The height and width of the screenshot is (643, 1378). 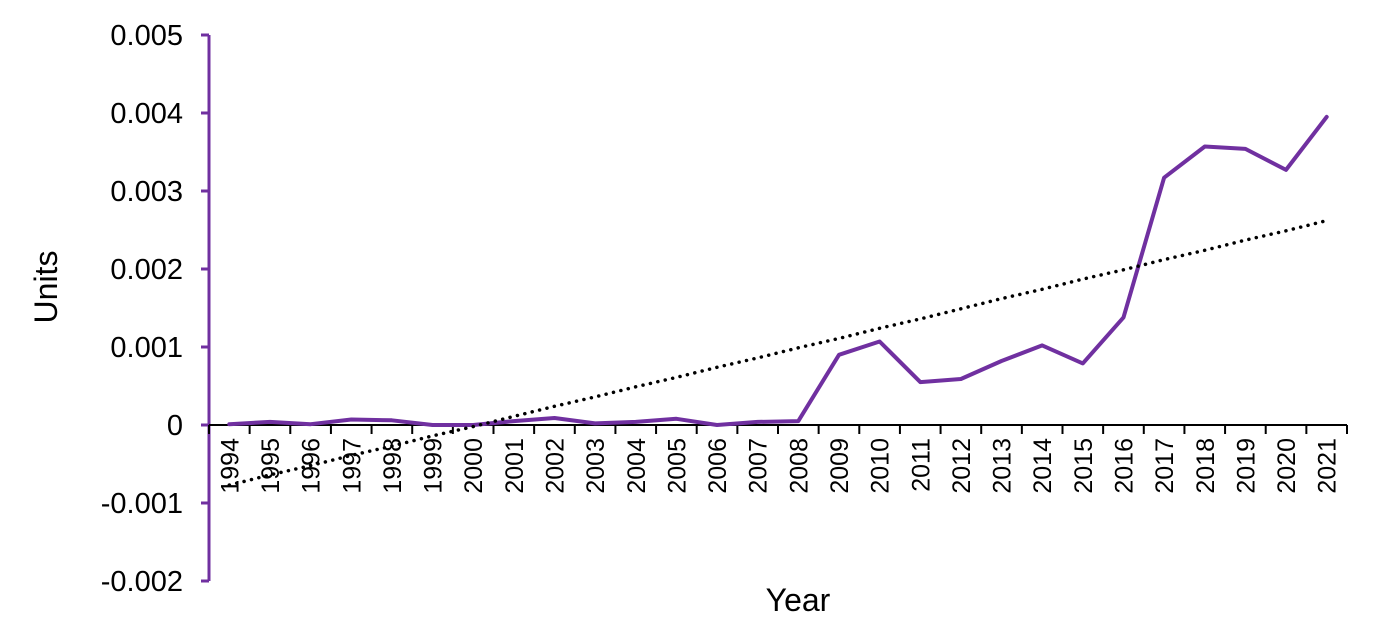 I want to click on x-tick-label: 2007, so click(x=759, y=466).